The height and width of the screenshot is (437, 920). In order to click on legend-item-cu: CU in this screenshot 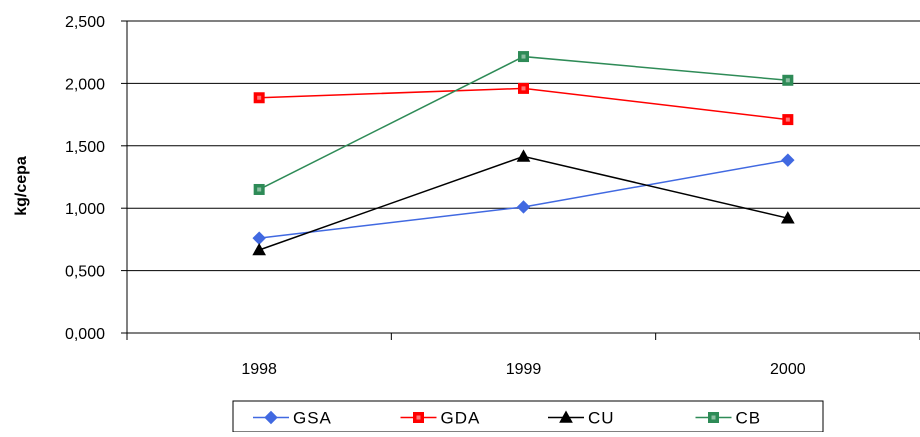, I will do `click(581, 418)`.